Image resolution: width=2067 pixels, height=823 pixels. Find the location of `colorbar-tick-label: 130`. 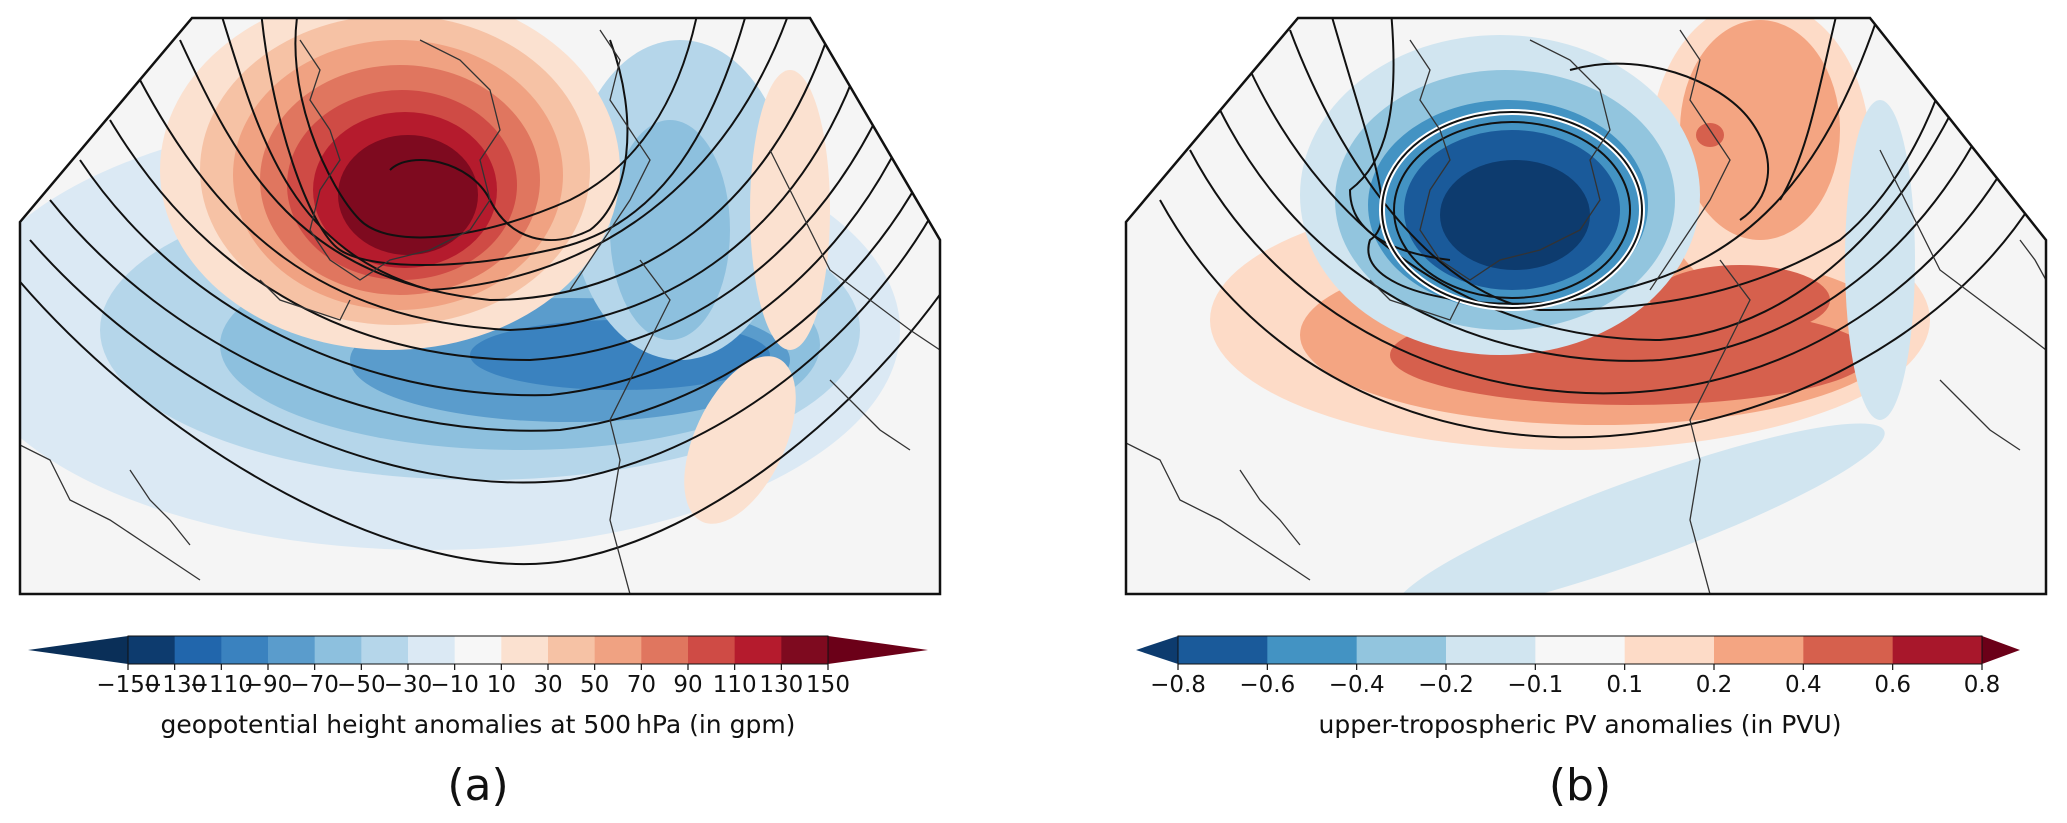

colorbar-tick-label: 130 is located at coordinates (781, 685).